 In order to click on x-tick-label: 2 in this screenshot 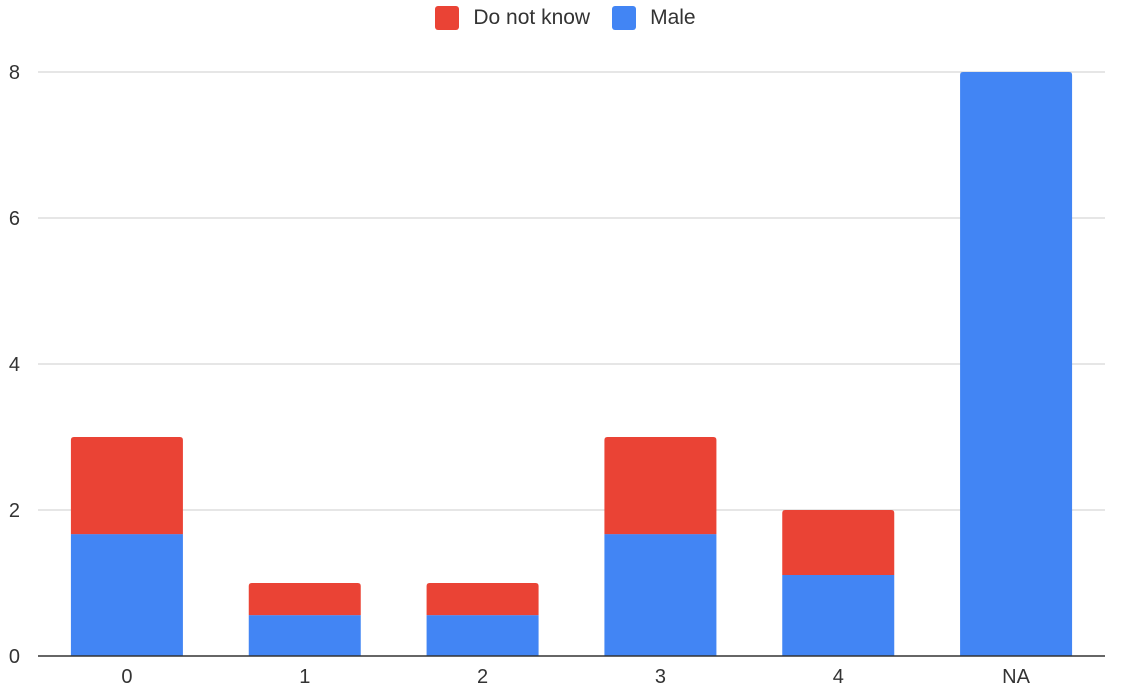, I will do `click(482, 677)`.